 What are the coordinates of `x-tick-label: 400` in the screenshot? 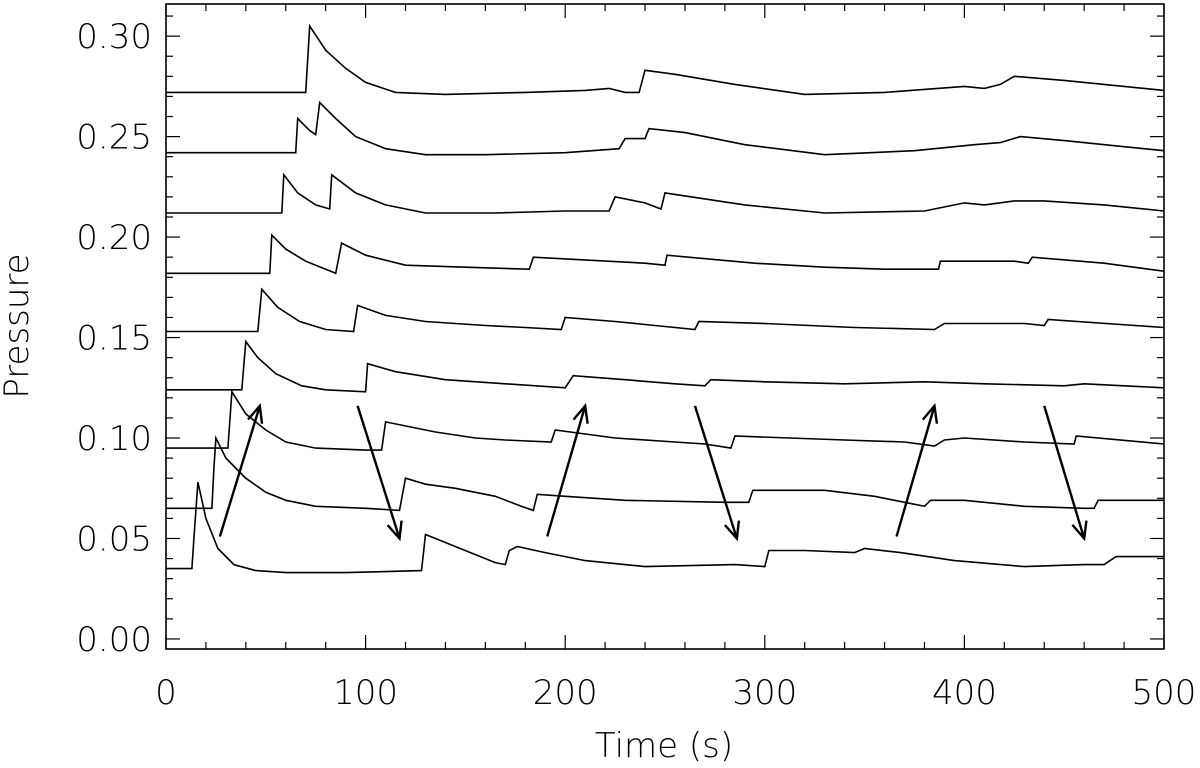 It's located at (964, 693).